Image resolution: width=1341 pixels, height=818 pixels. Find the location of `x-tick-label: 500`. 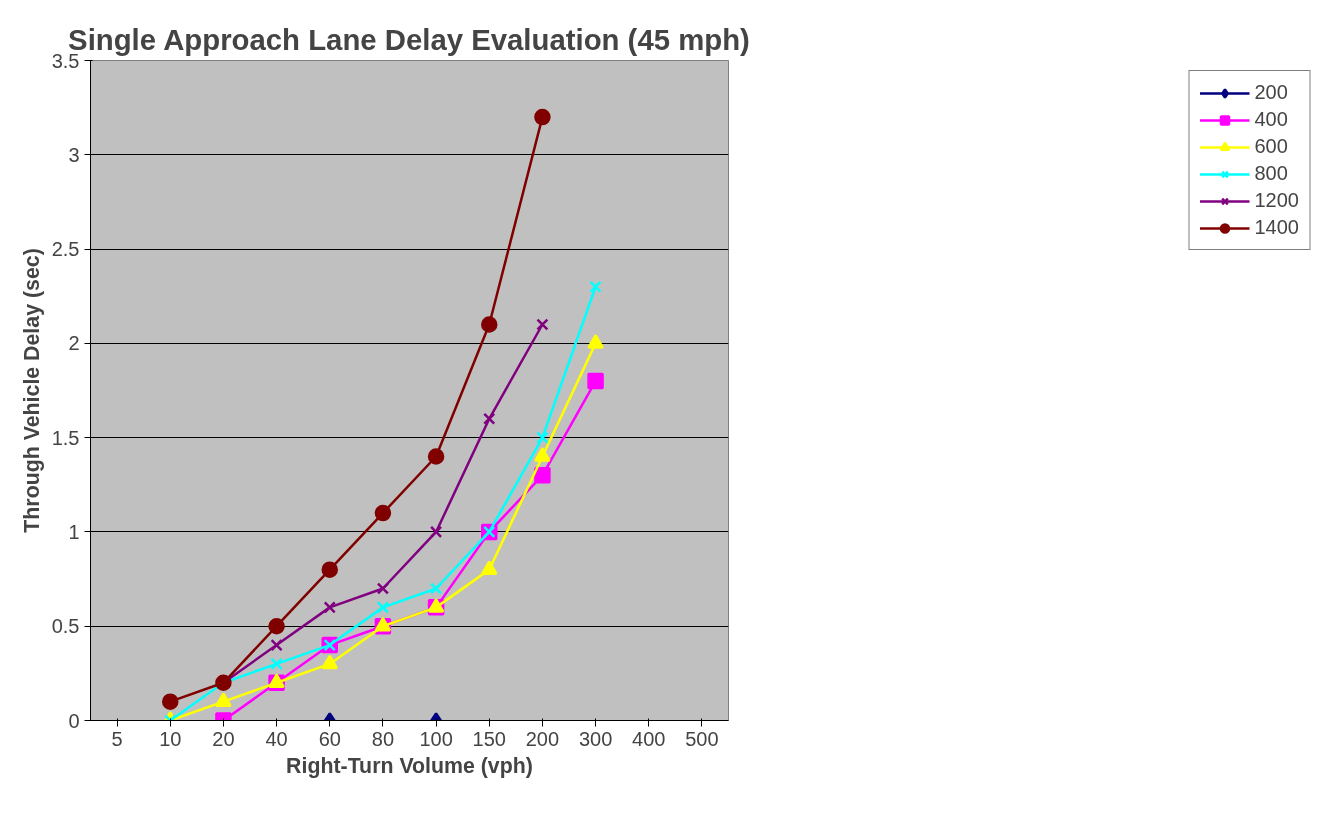

x-tick-label: 500 is located at coordinates (702, 738).